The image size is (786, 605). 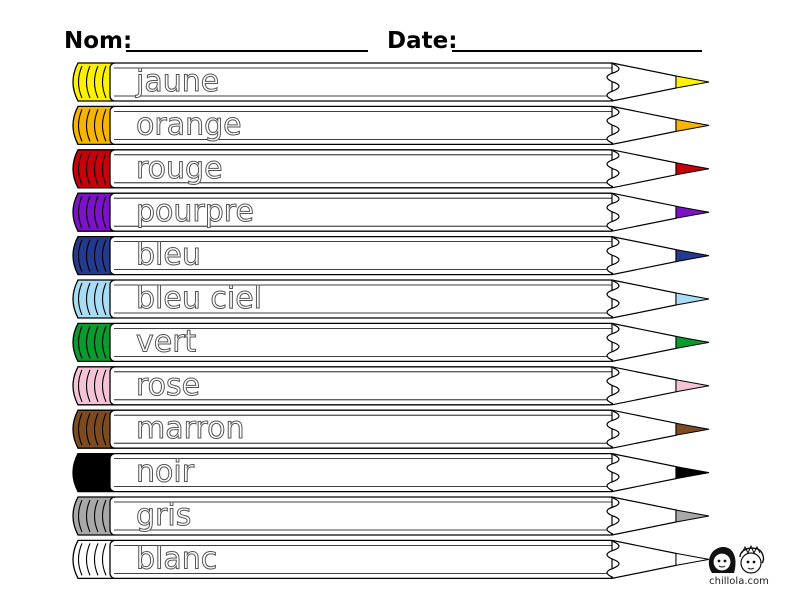 I want to click on pencil-item: noir, so click(x=391, y=472).